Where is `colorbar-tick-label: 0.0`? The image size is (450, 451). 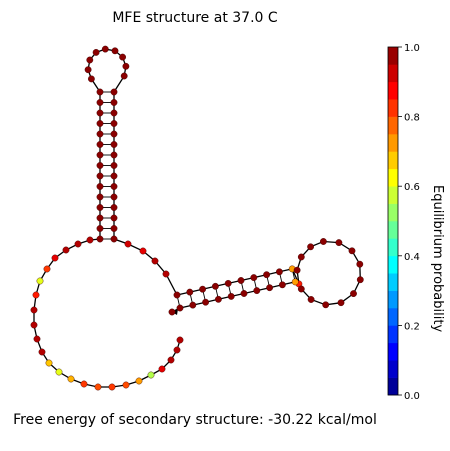 colorbar-tick-label: 0.0 is located at coordinates (412, 396).